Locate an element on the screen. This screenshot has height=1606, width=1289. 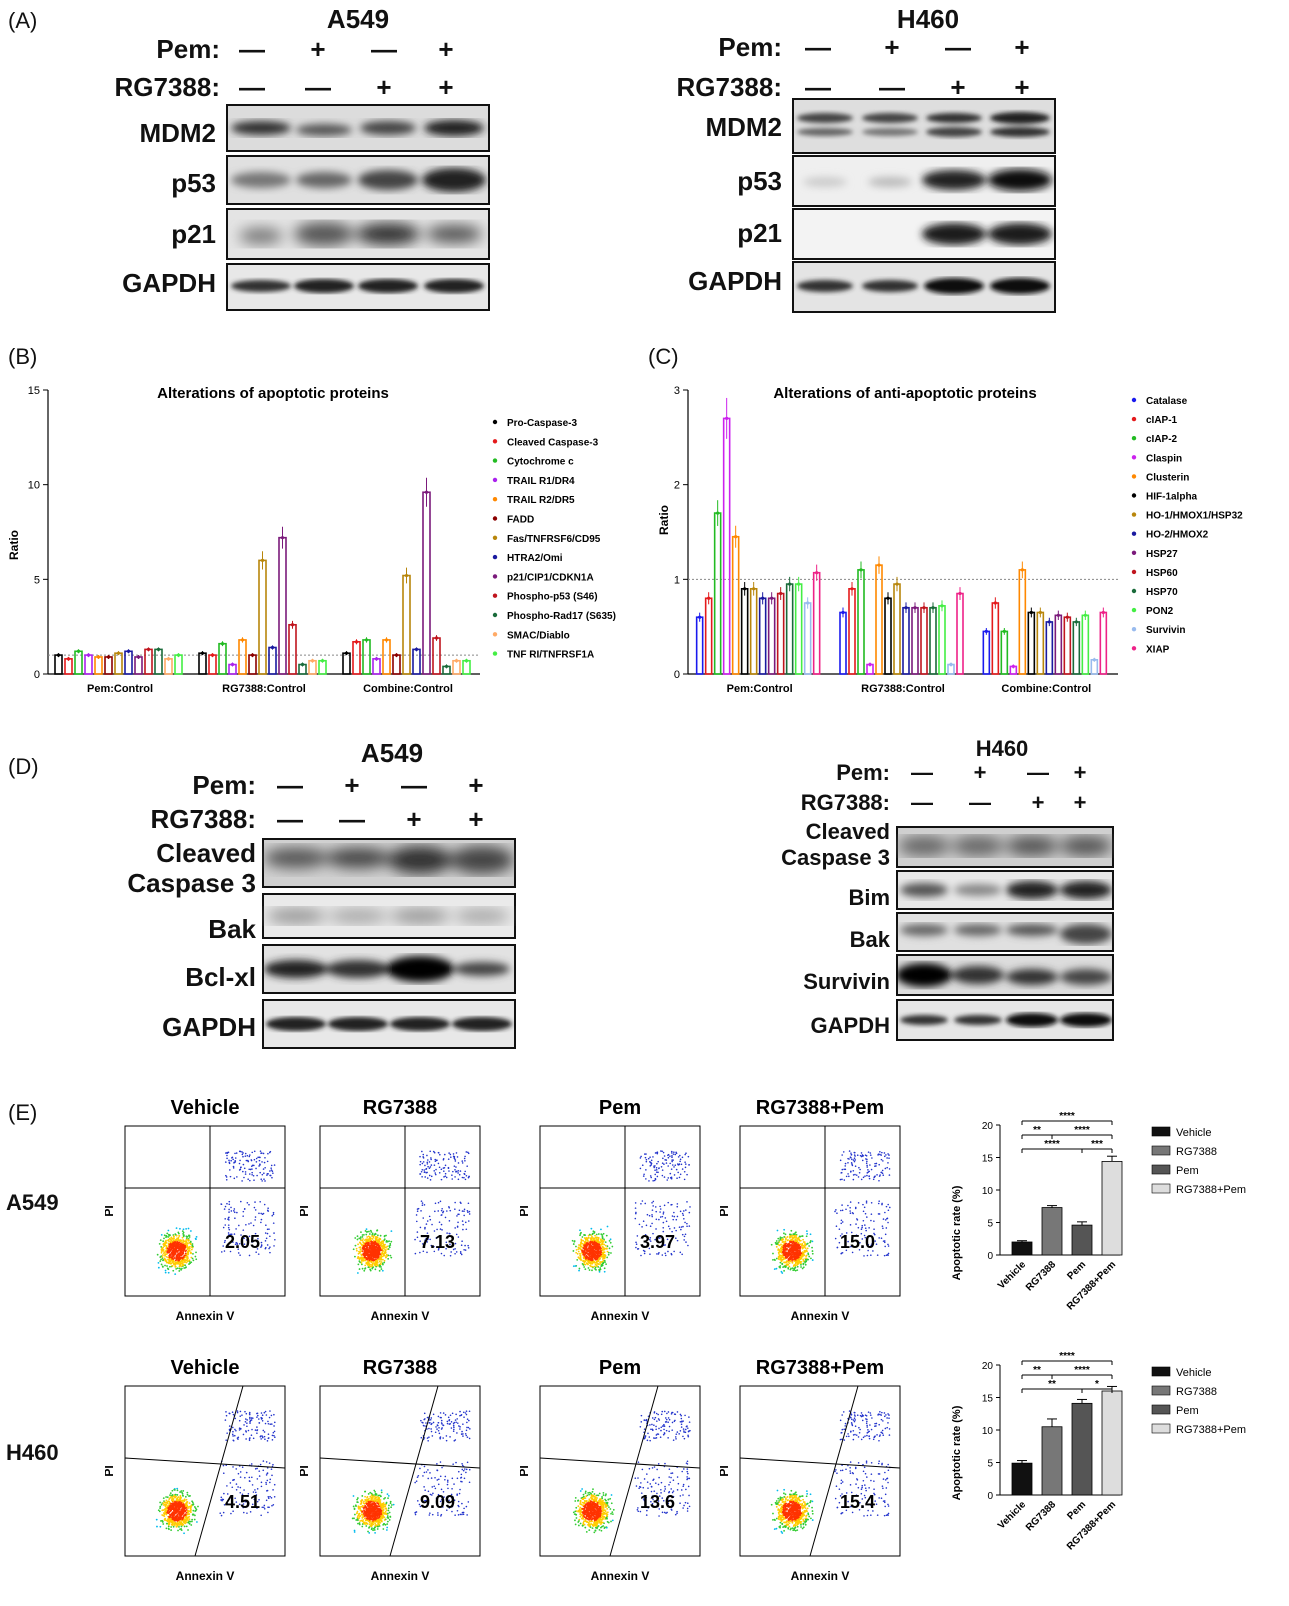
flow-plot: RG7388 9.09 Annexin V PI is located at coordinates (398, 1466).